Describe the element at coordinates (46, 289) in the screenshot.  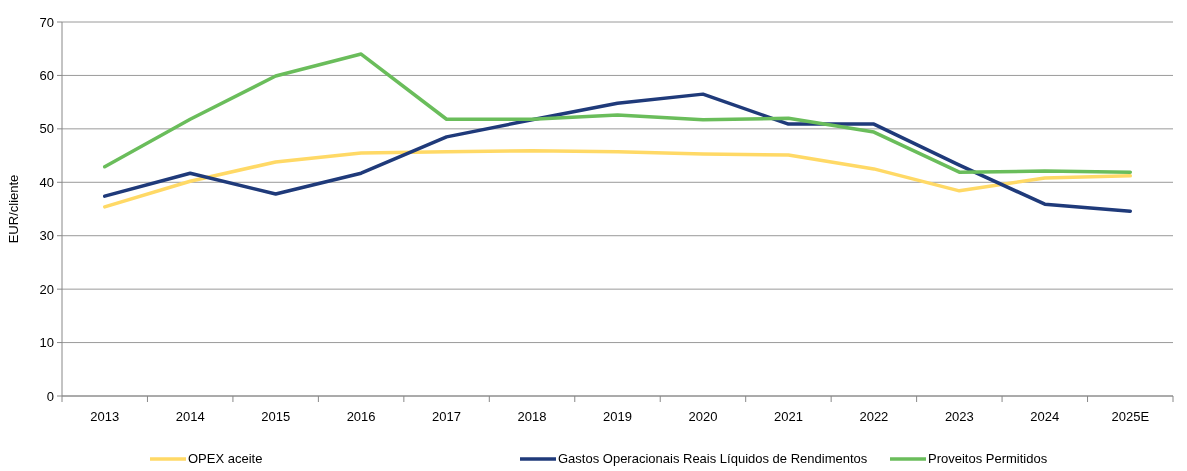
I see `y-tick-label: 20` at that location.